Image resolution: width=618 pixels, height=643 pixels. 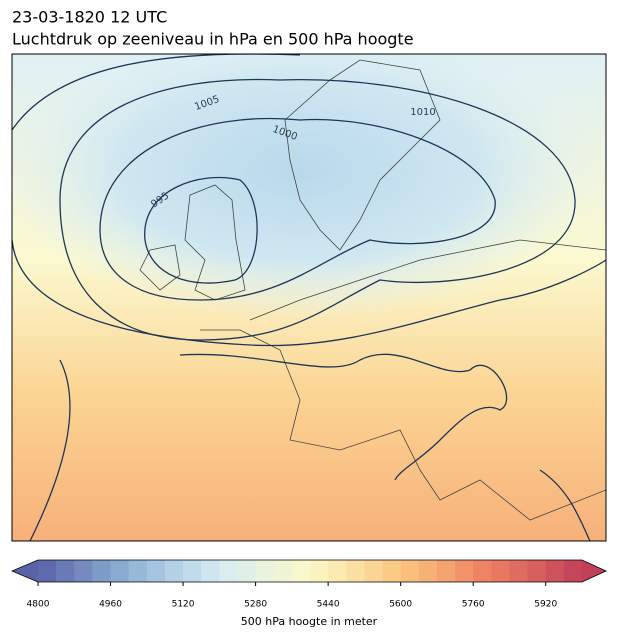 I want to click on isobar, so click(x=201, y=230).